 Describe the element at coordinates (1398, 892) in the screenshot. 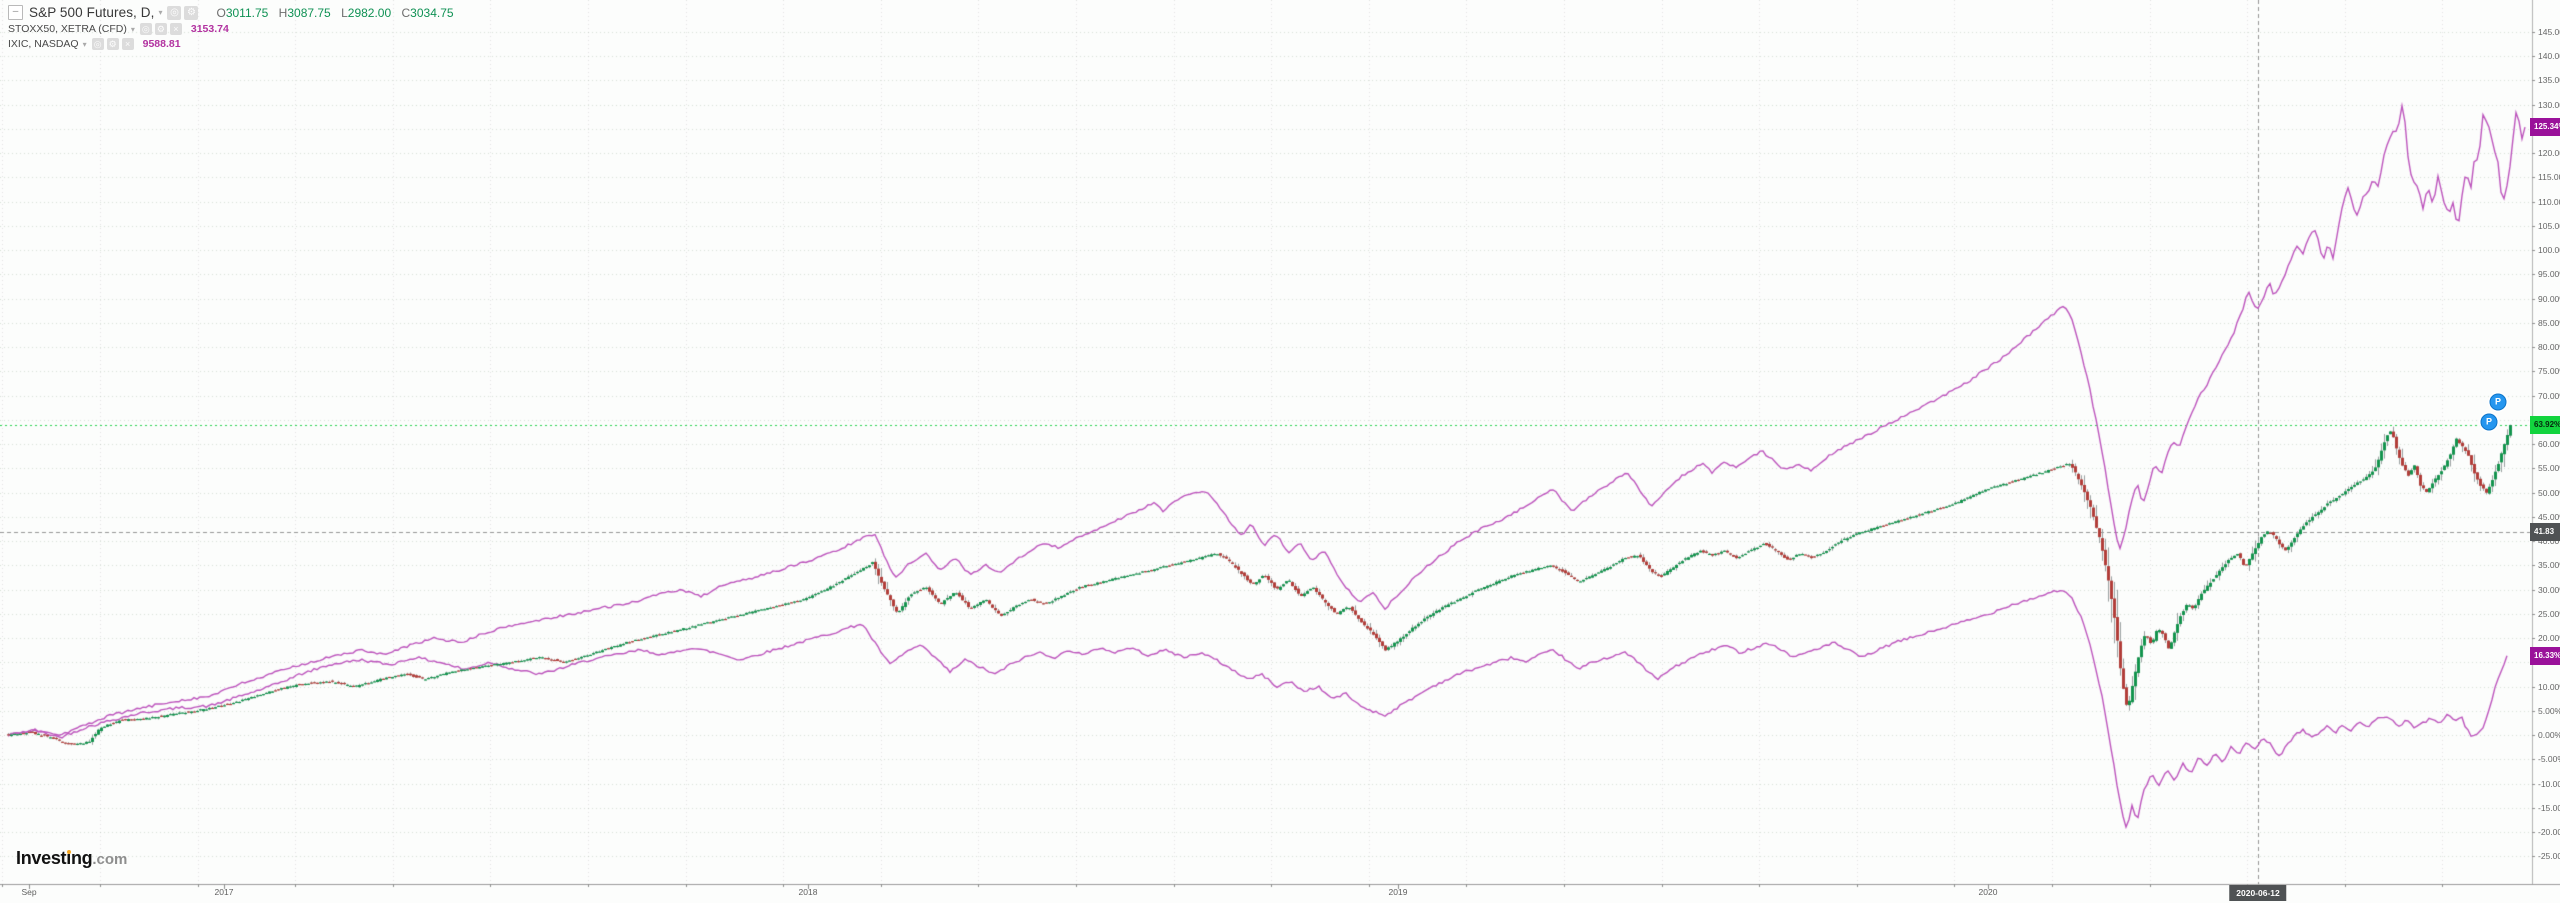

I see `time-axis-label: 2019` at that location.